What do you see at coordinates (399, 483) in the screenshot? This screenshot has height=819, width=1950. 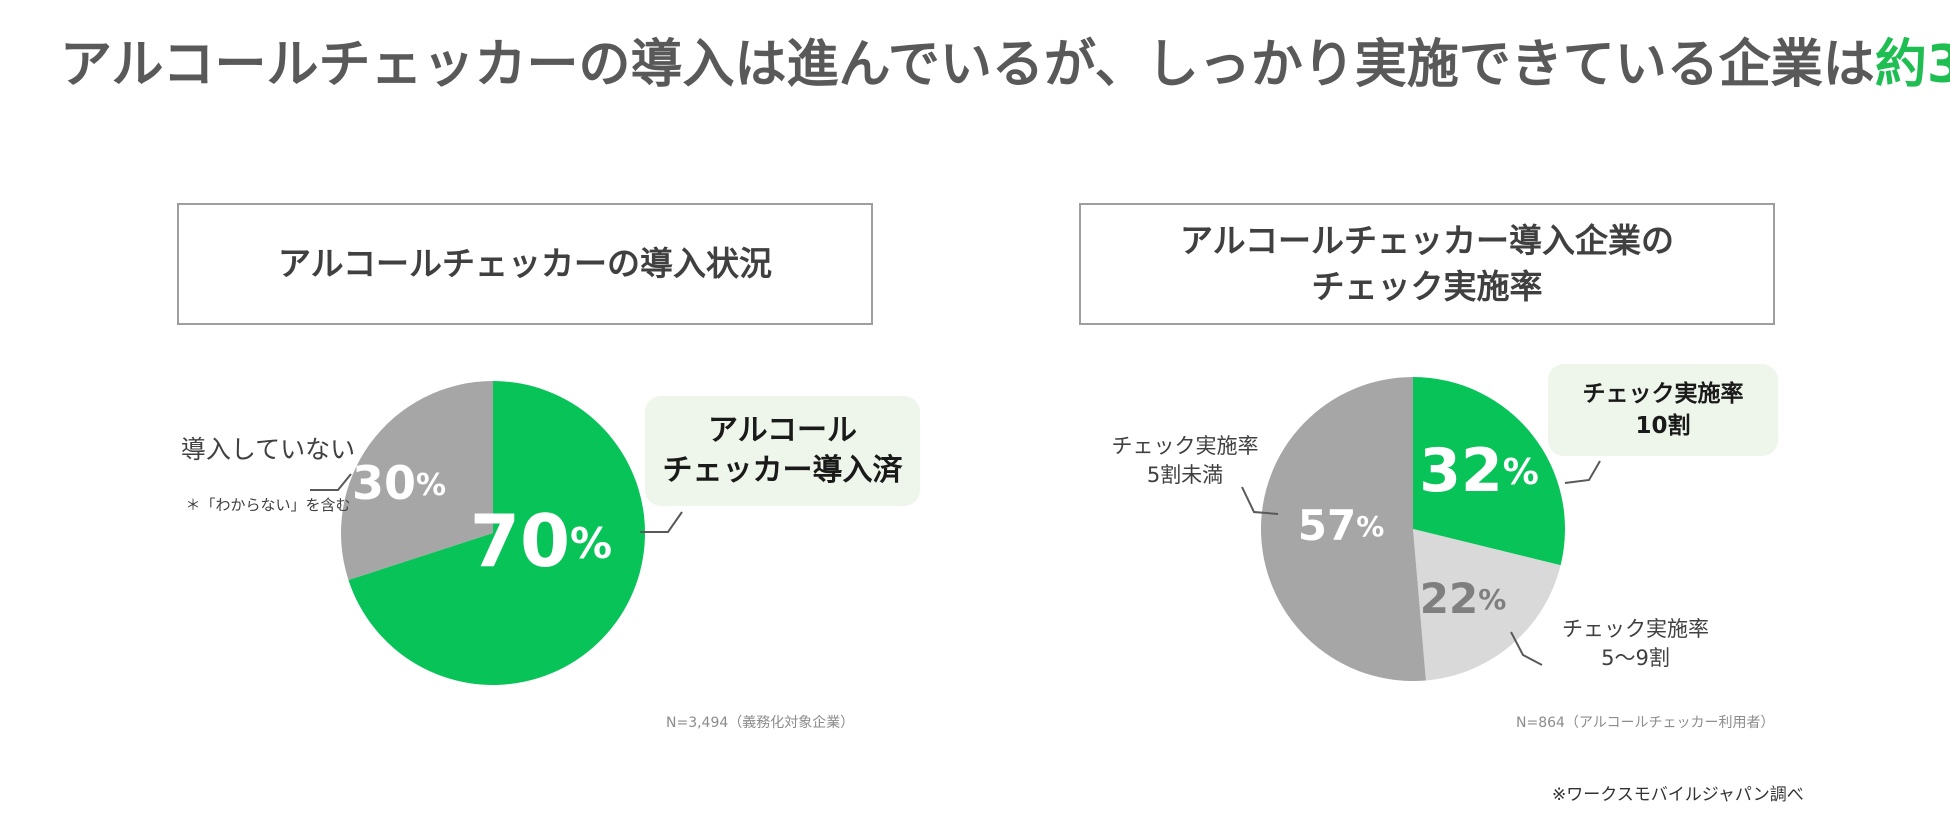 I see `data-label: 30%` at bounding box center [399, 483].